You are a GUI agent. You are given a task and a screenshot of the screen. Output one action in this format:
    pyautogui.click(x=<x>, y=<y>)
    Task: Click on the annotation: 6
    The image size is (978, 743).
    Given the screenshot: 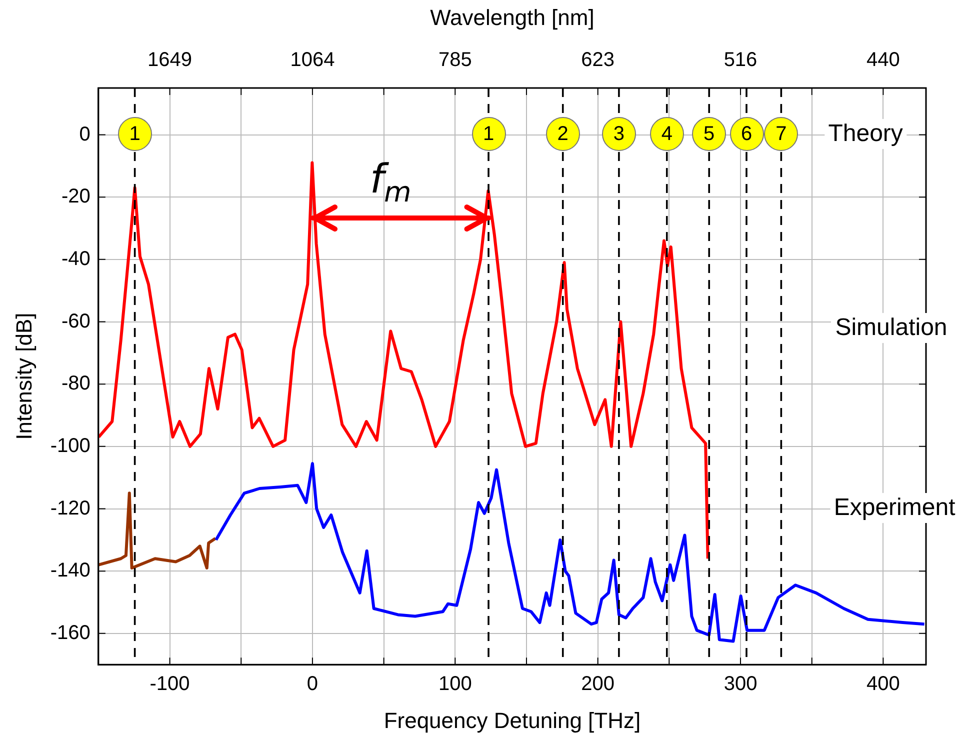 What is the action you would take?
    pyautogui.click(x=747, y=133)
    